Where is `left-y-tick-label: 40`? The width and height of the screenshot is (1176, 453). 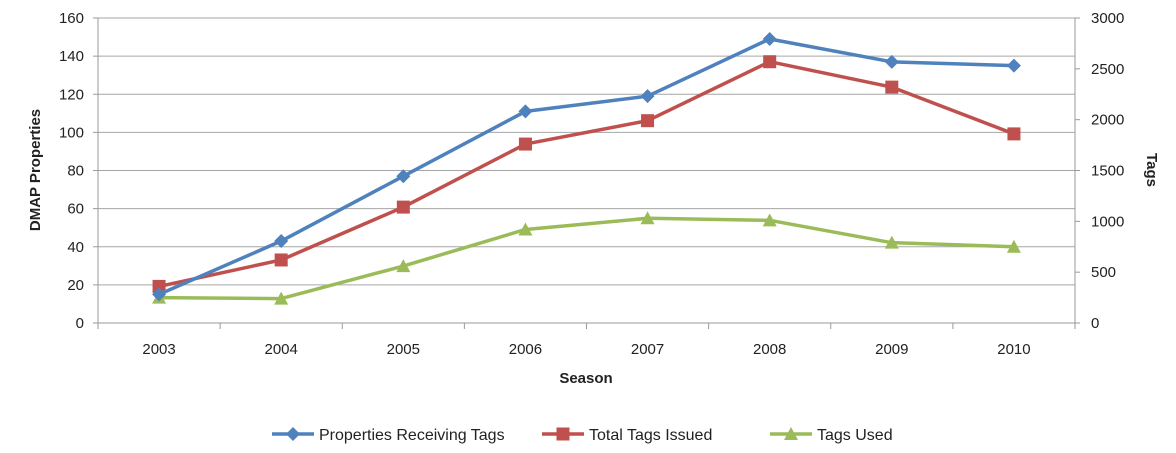
left-y-tick-label: 40 is located at coordinates (75, 247).